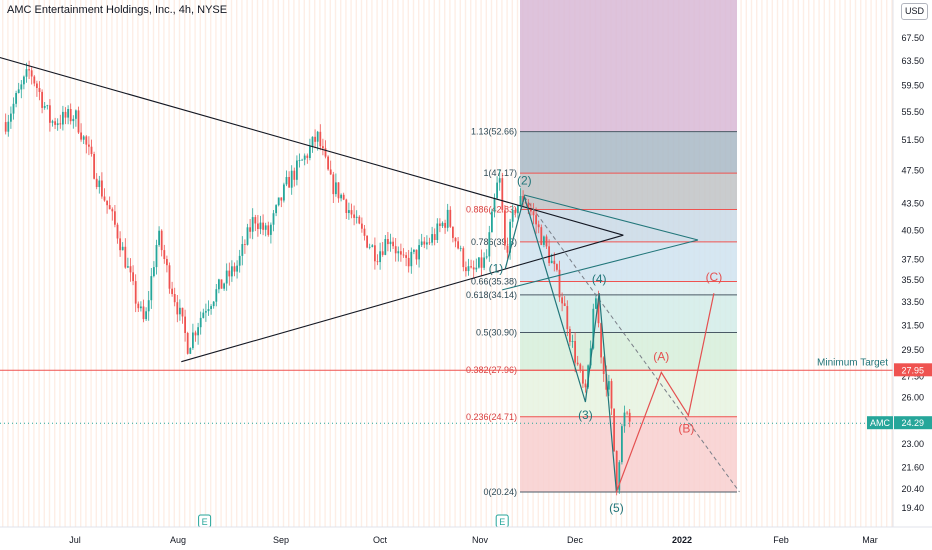 The height and width of the screenshot is (550, 932). I want to click on time-tick-label: Oct, so click(380, 540).